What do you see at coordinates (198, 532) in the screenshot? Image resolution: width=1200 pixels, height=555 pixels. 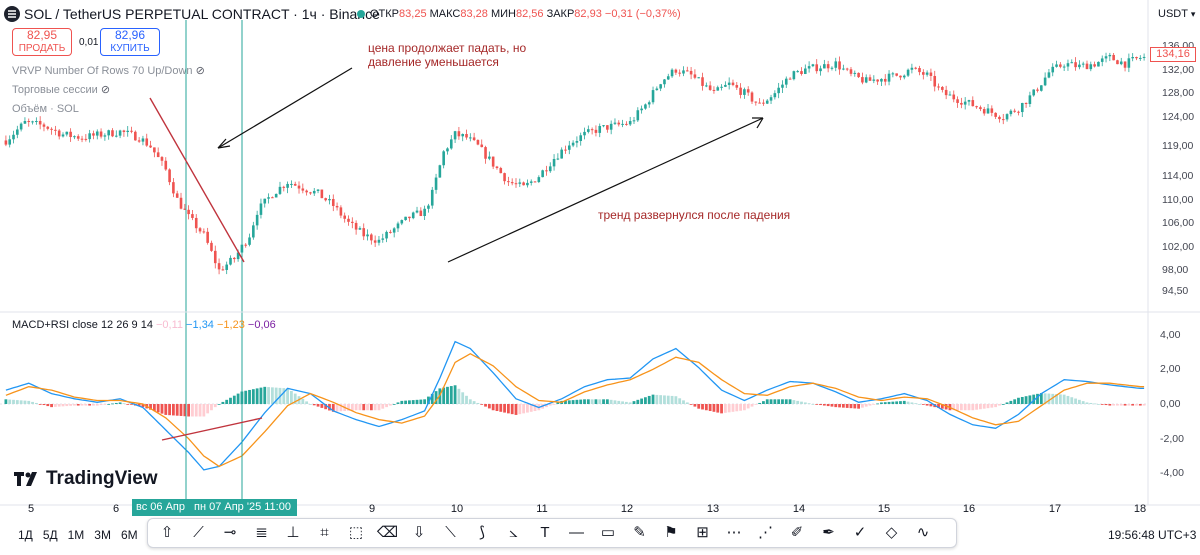 I see `trend-line-icon: ⟋` at bounding box center [198, 532].